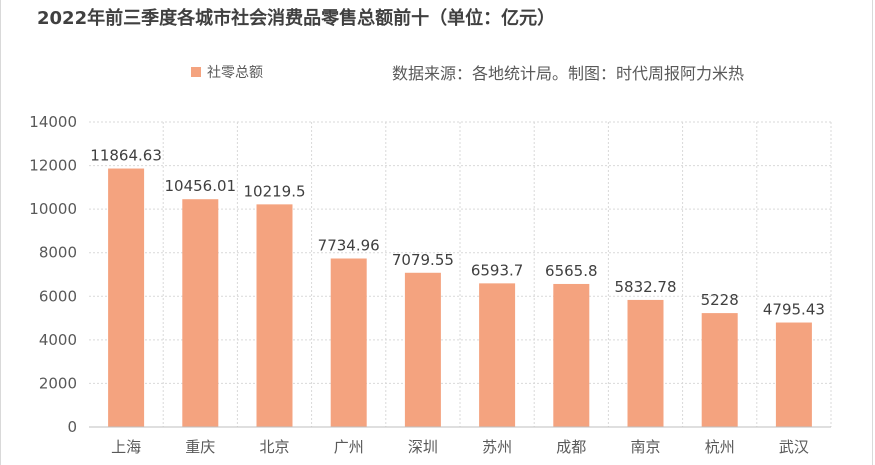 This screenshot has width=875, height=465. What do you see at coordinates (200, 447) in the screenshot?
I see `x-tick-label: 重庆` at bounding box center [200, 447].